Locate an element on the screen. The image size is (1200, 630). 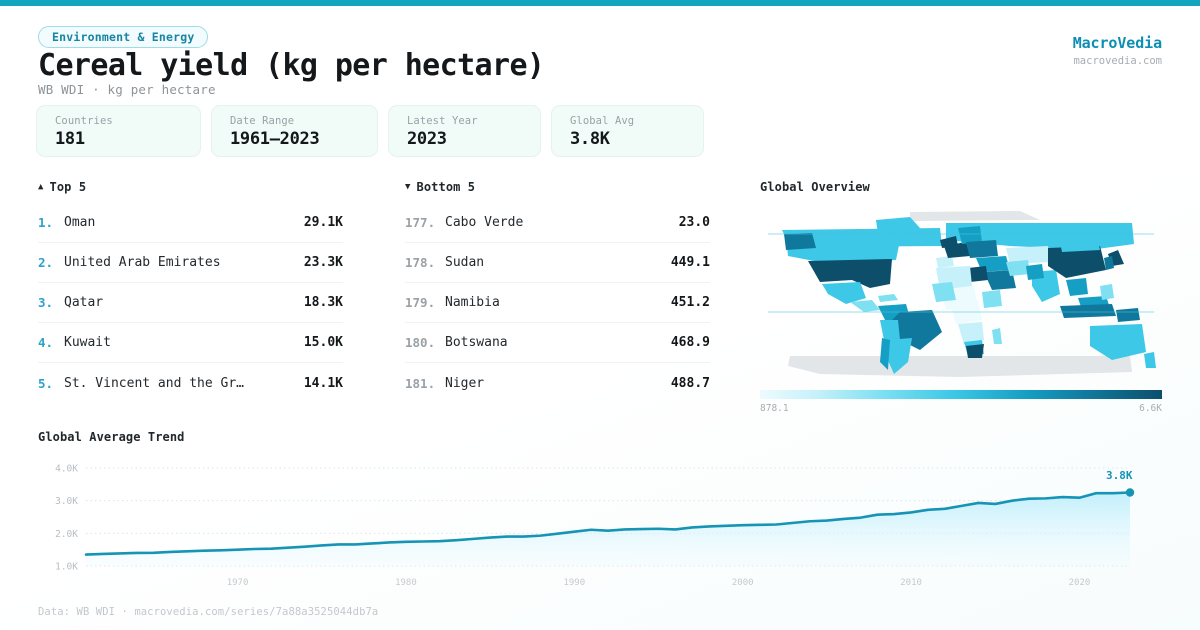
country-name: Qatar is located at coordinates (84, 302).